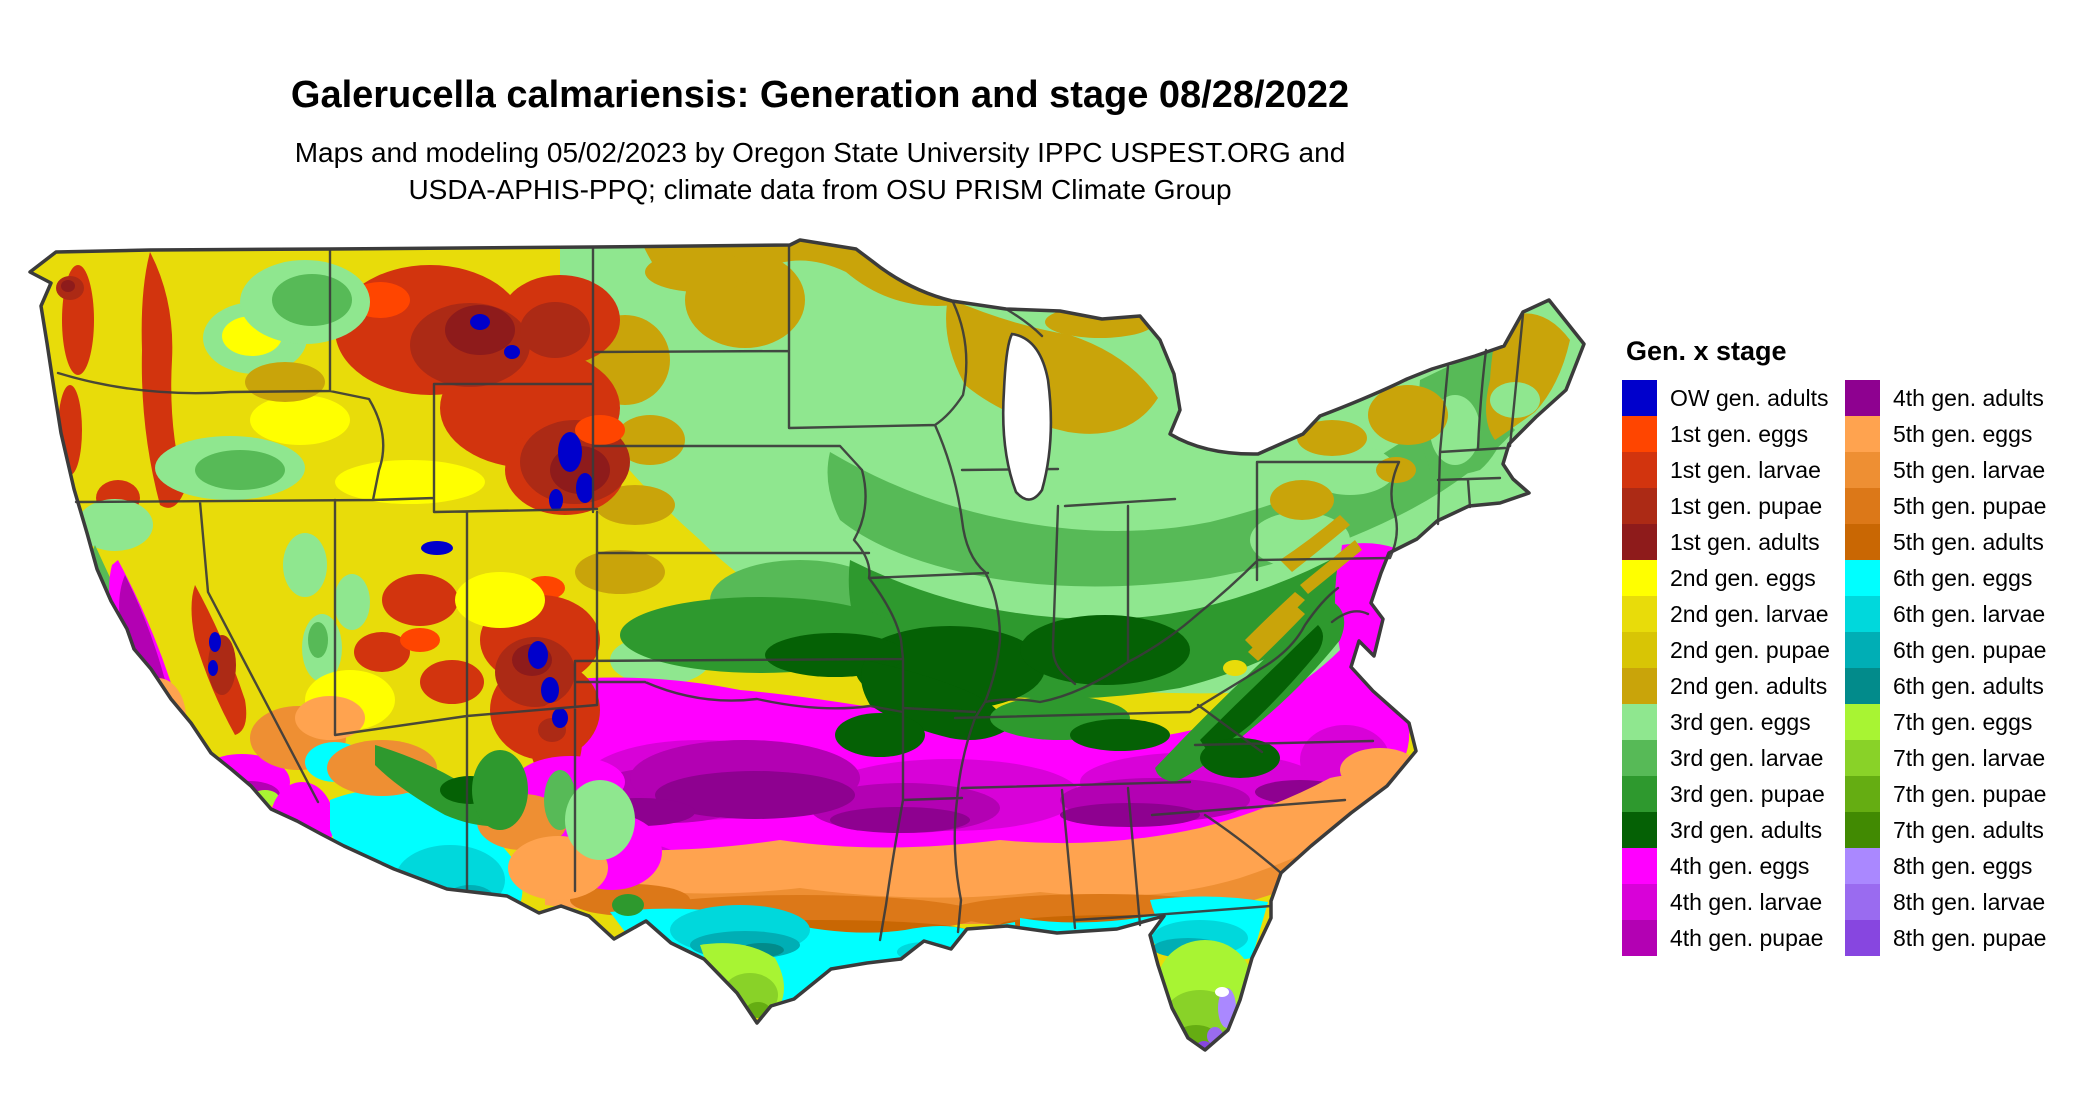  Describe the element at coordinates (1749, 397) in the screenshot. I see `legend-label: OW gen. adults` at that location.